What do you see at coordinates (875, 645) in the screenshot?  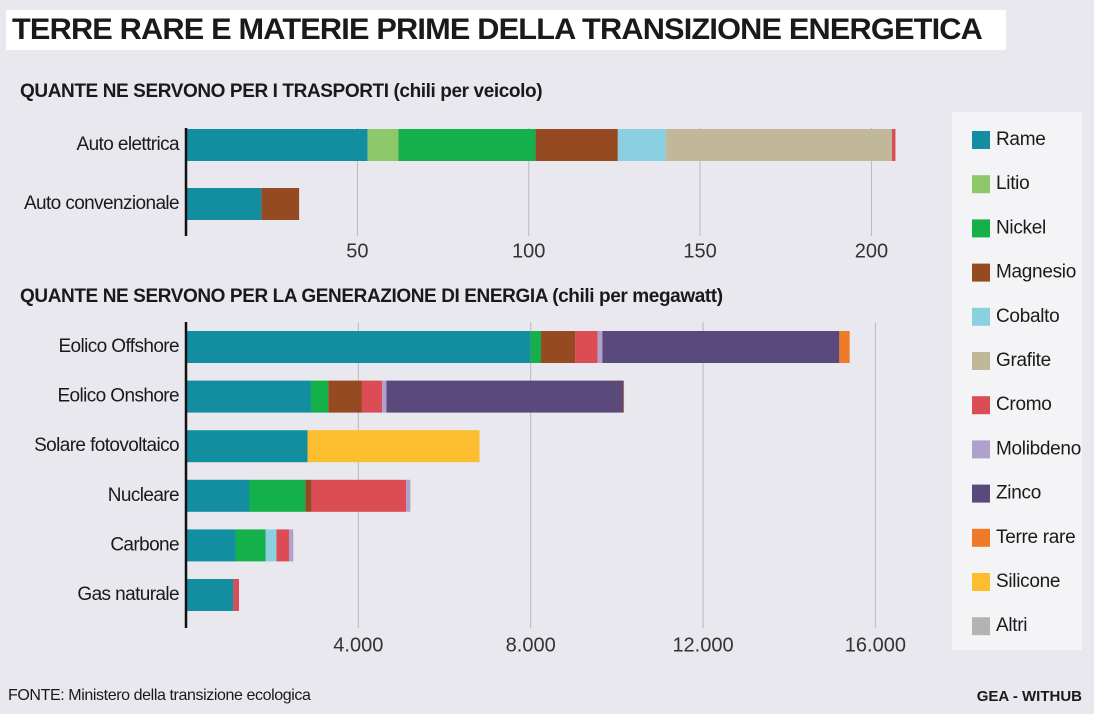 I see `x-tick-label: 16.000` at bounding box center [875, 645].